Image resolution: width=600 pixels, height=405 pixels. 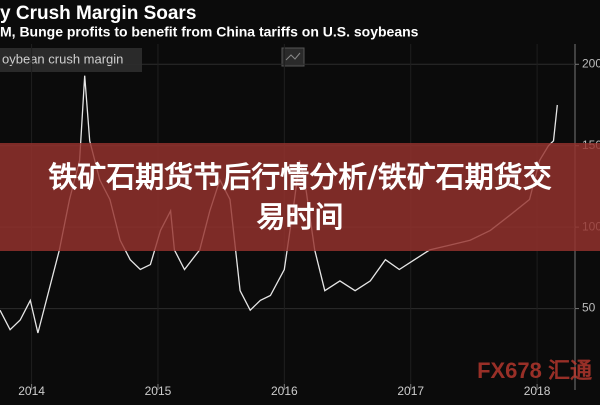 What do you see at coordinates (410, 391) in the screenshot?
I see `x-tick-label: 2017` at bounding box center [410, 391].